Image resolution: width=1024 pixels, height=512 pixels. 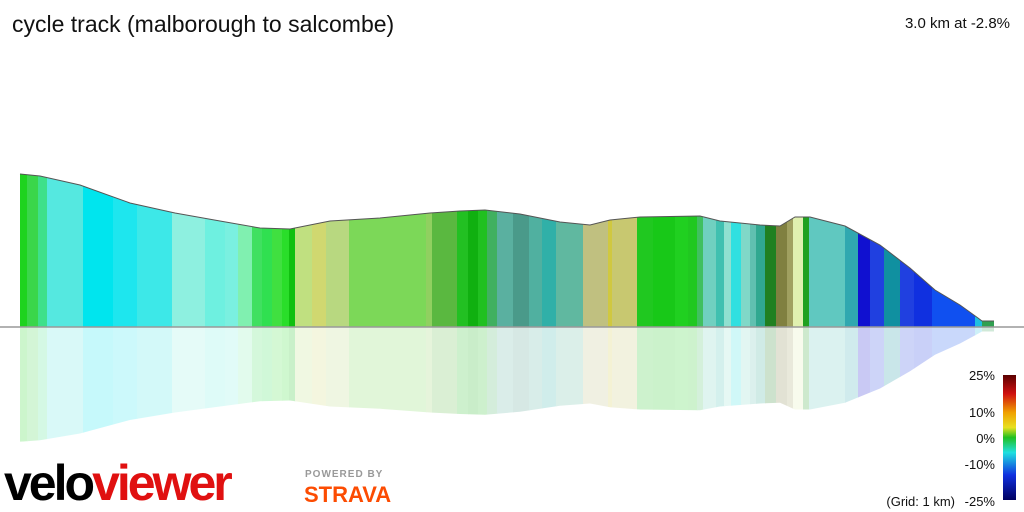 What do you see at coordinates (980, 464) in the screenshot?
I see `scale-label: -10%` at bounding box center [980, 464].